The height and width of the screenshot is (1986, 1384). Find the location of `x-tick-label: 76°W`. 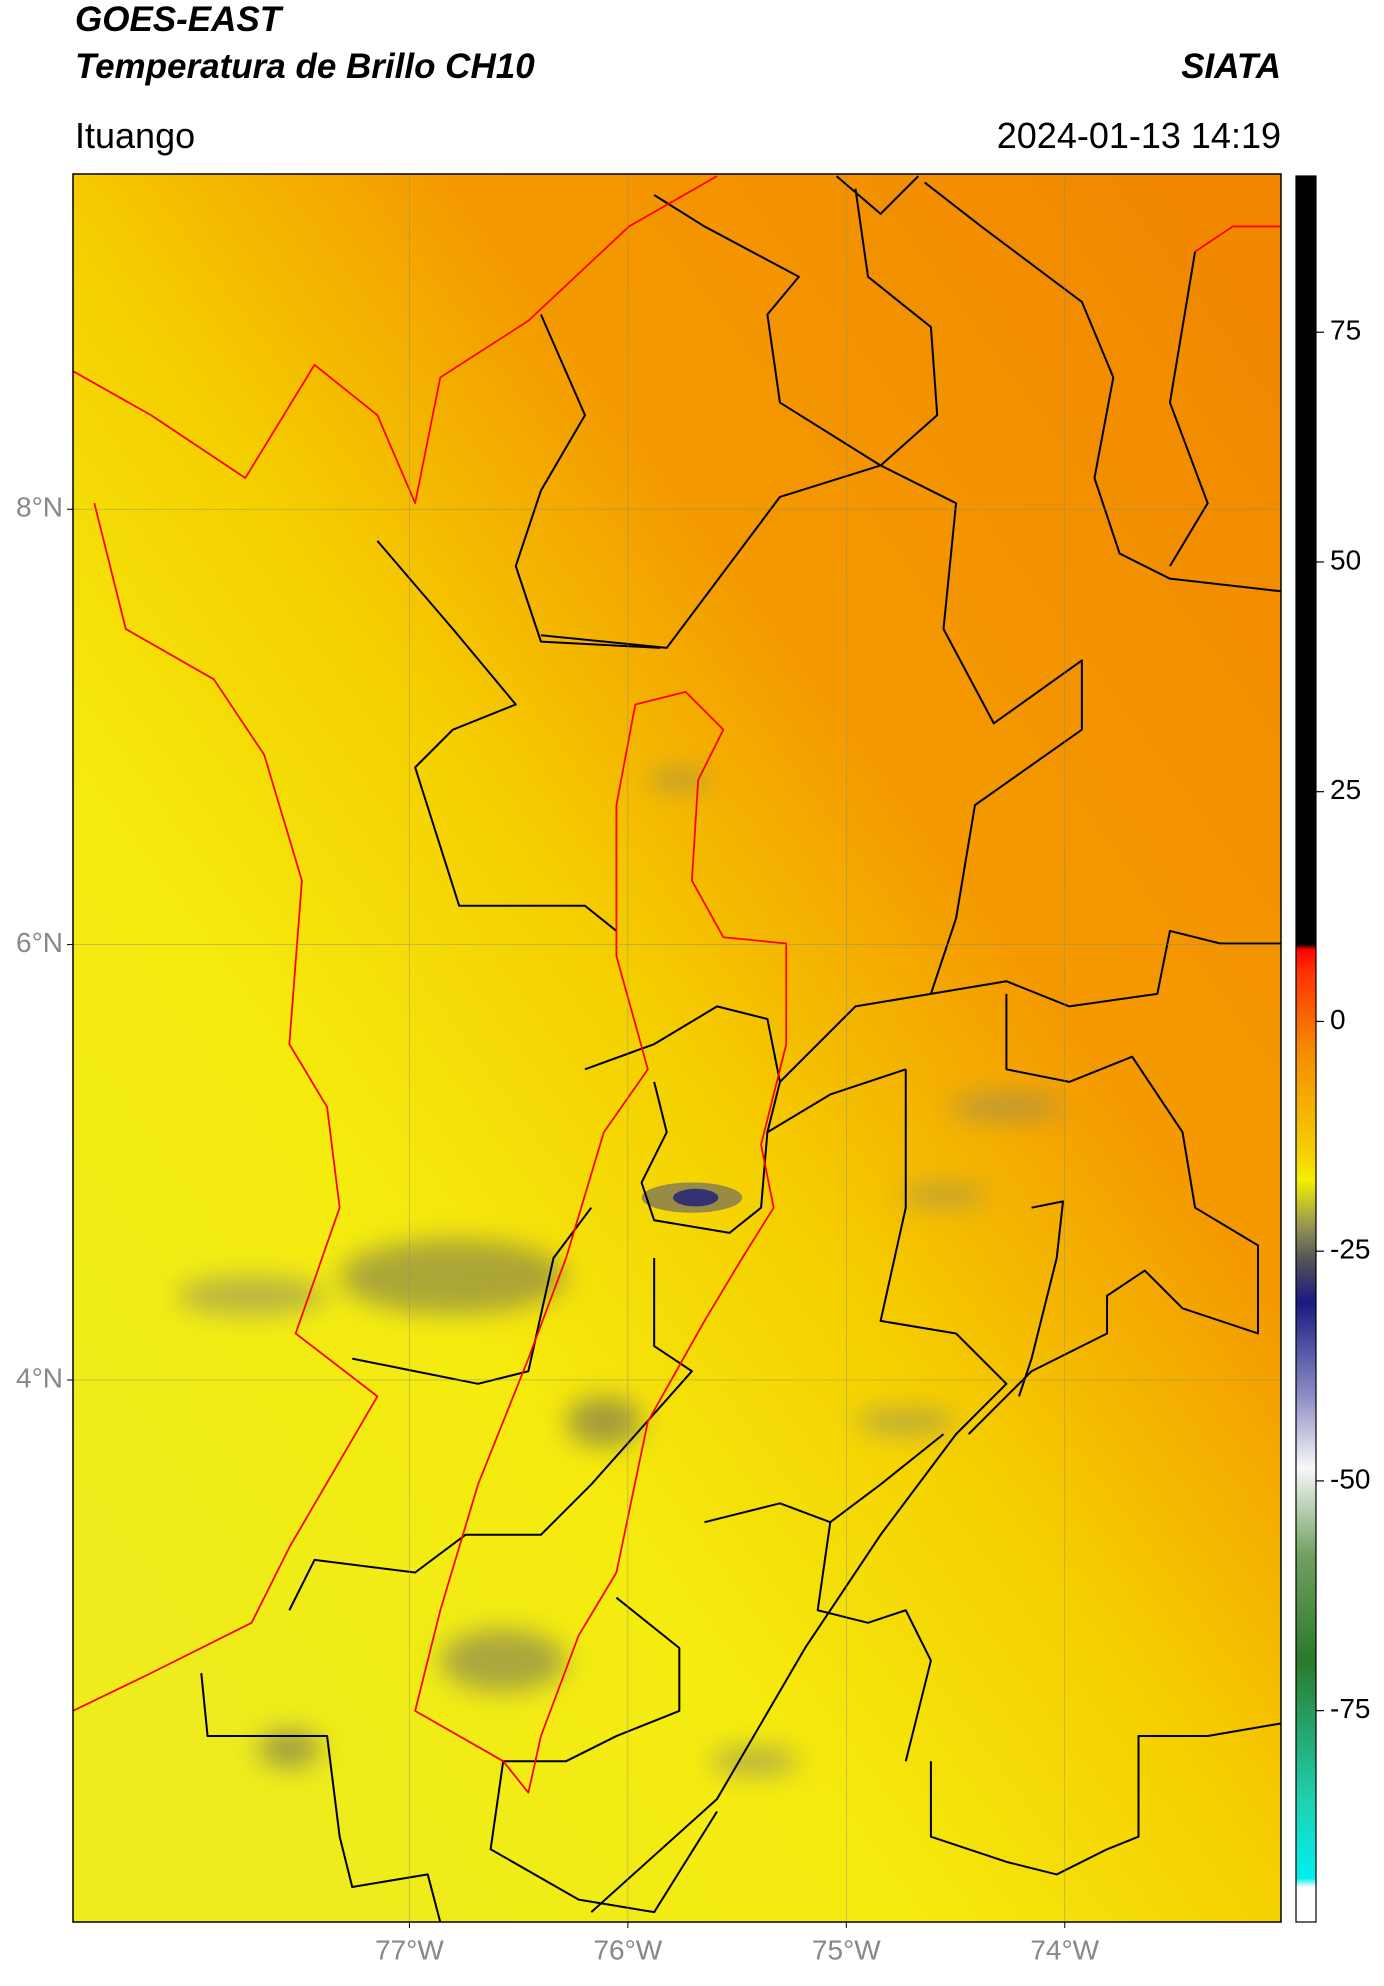

x-tick-label: 76°W is located at coordinates (627, 1949).